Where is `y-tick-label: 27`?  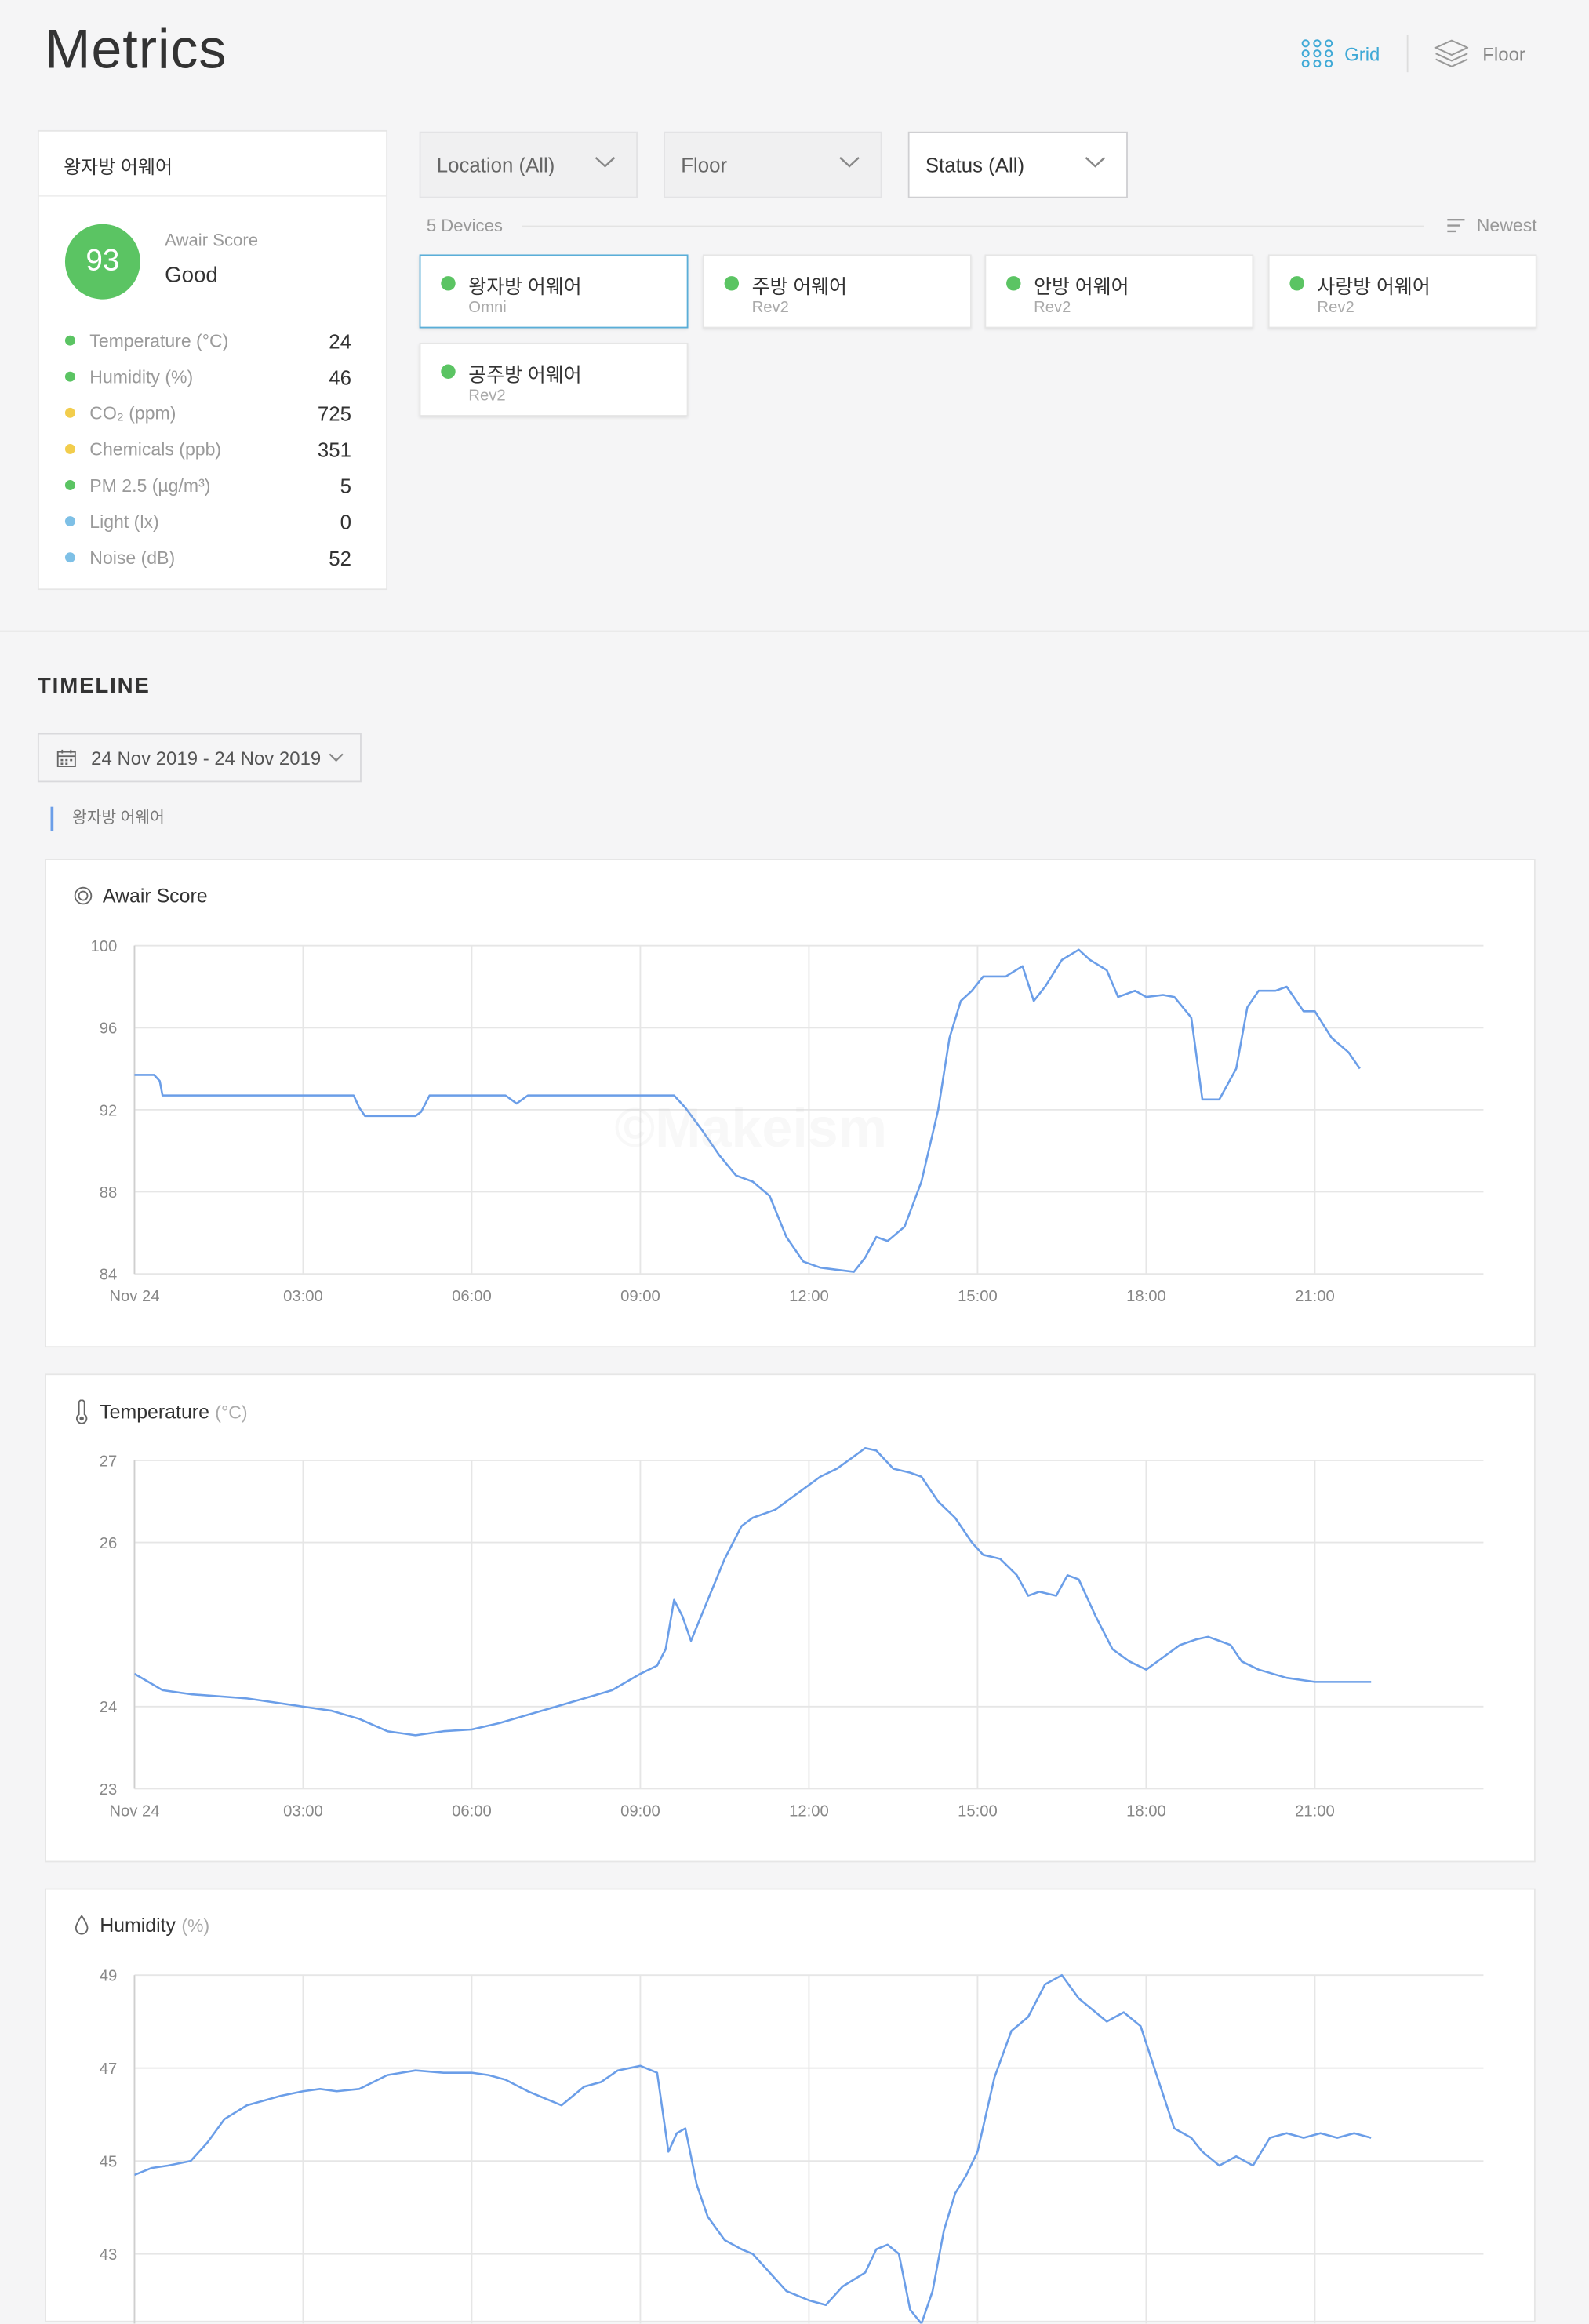
y-tick-label: 27 is located at coordinates (109, 1461).